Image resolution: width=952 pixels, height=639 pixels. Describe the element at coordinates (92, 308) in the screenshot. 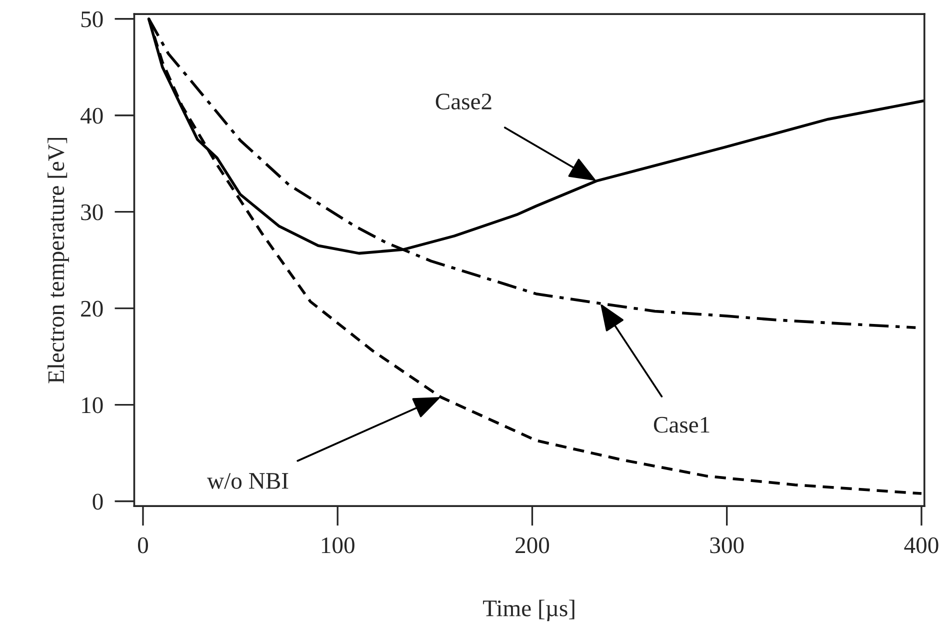

I see `y-tick-label: 20` at that location.